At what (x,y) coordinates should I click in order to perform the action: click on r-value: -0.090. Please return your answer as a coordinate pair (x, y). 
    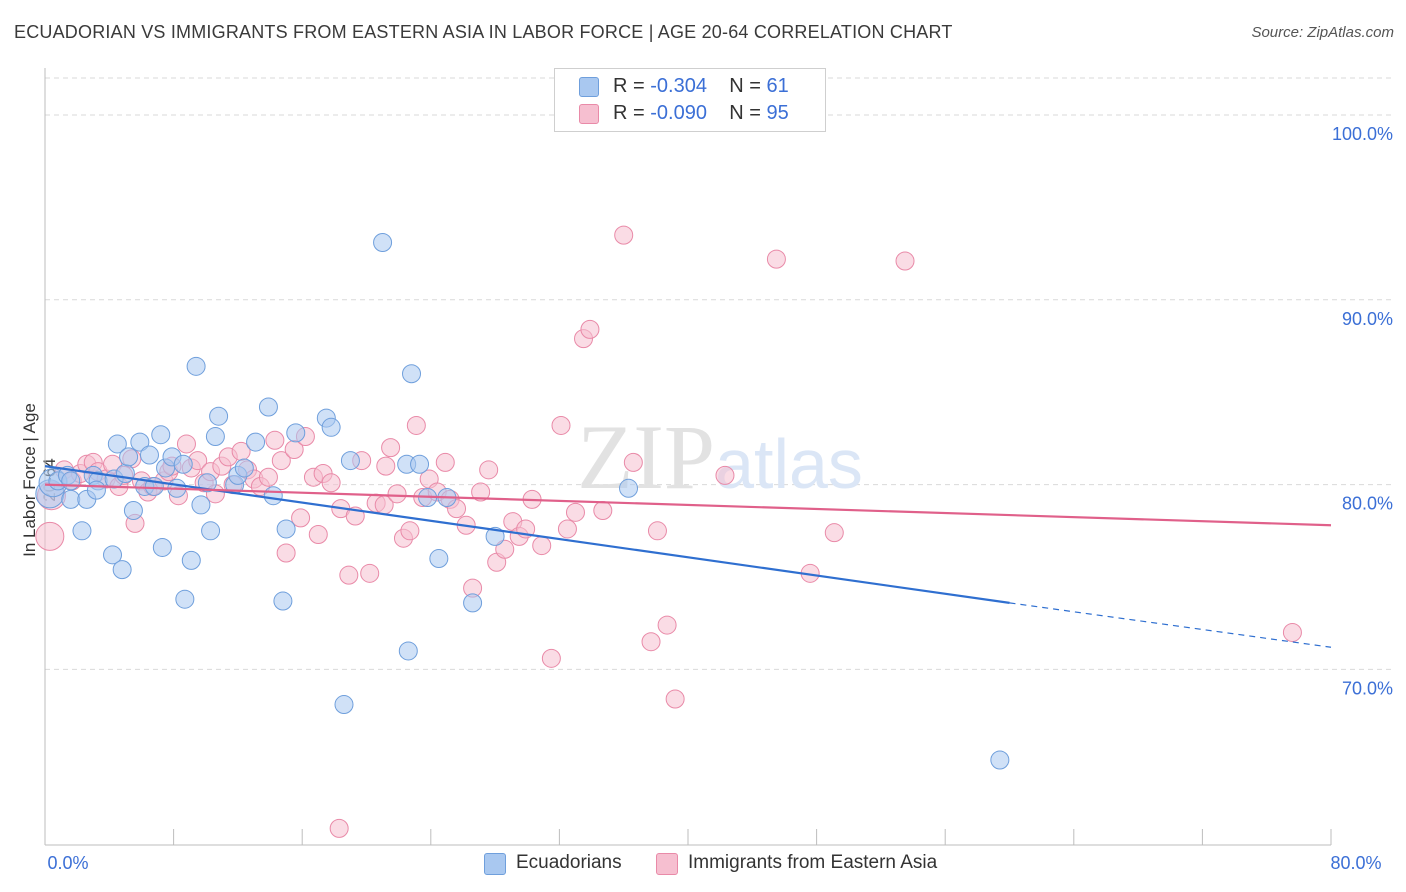
    Looking at the image, I should click on (678, 113).